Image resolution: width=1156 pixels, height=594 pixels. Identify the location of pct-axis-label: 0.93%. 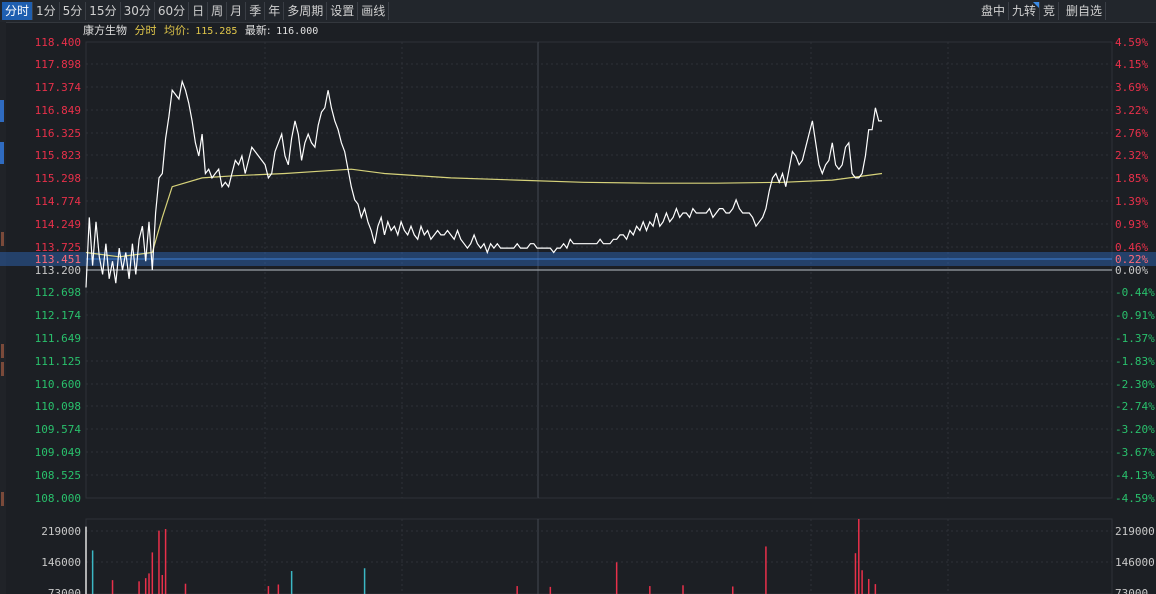
(1131, 224).